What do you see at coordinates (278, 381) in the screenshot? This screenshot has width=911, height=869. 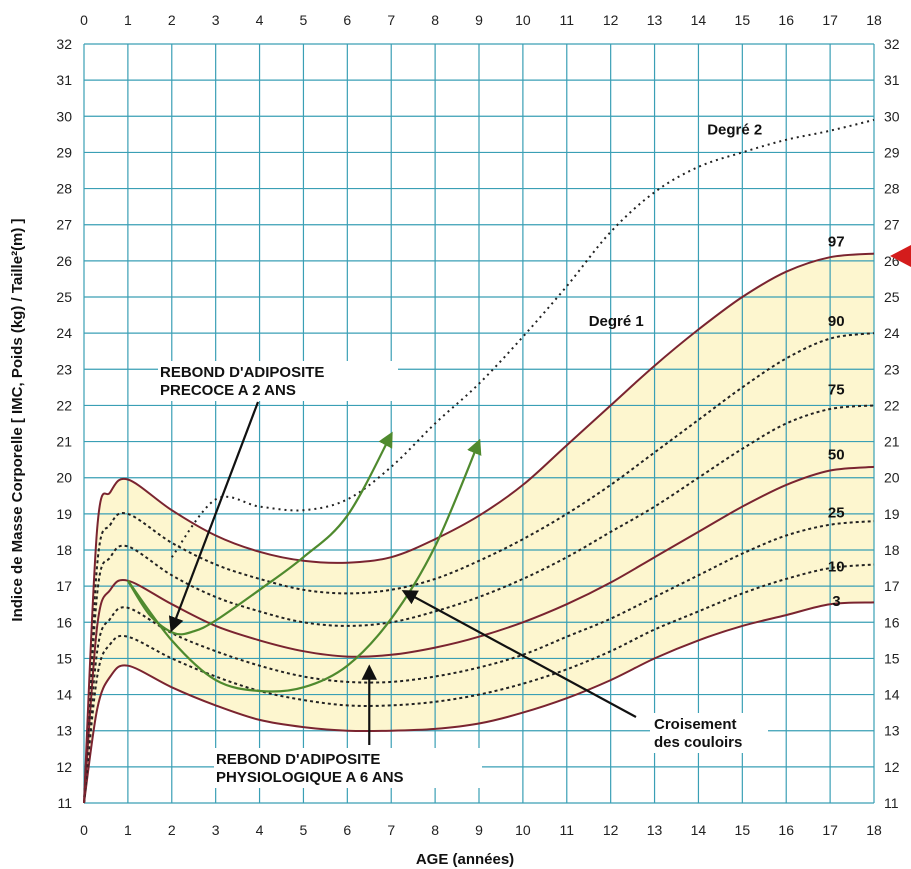 I see `ann-early-bg` at bounding box center [278, 381].